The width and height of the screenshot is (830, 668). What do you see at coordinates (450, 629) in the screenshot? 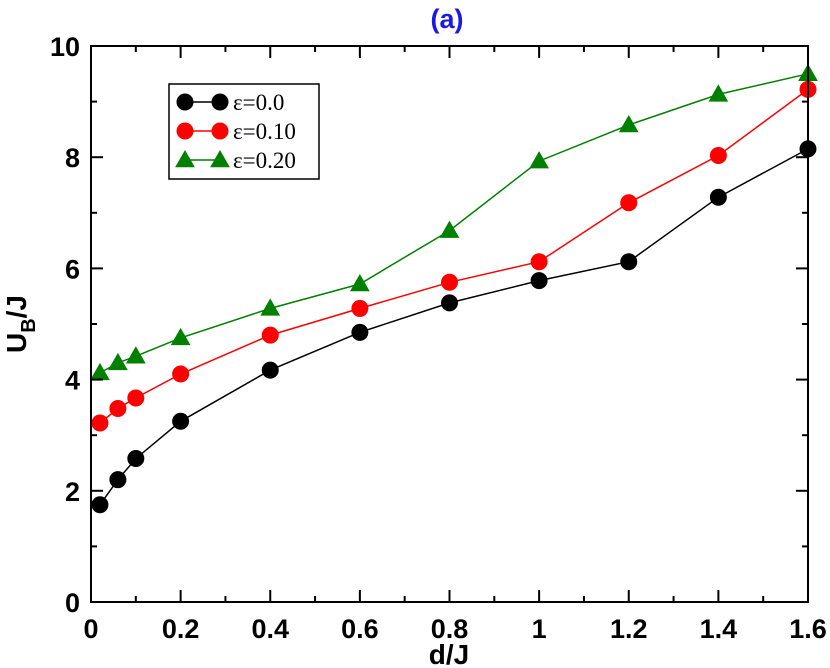
I see `x-tick-label: 0.8` at bounding box center [450, 629].